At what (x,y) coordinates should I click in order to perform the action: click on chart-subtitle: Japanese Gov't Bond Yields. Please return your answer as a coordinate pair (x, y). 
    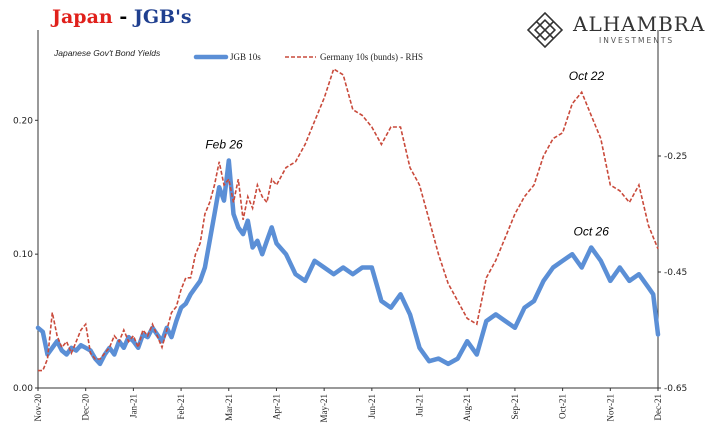
    Looking at the image, I should click on (107, 53).